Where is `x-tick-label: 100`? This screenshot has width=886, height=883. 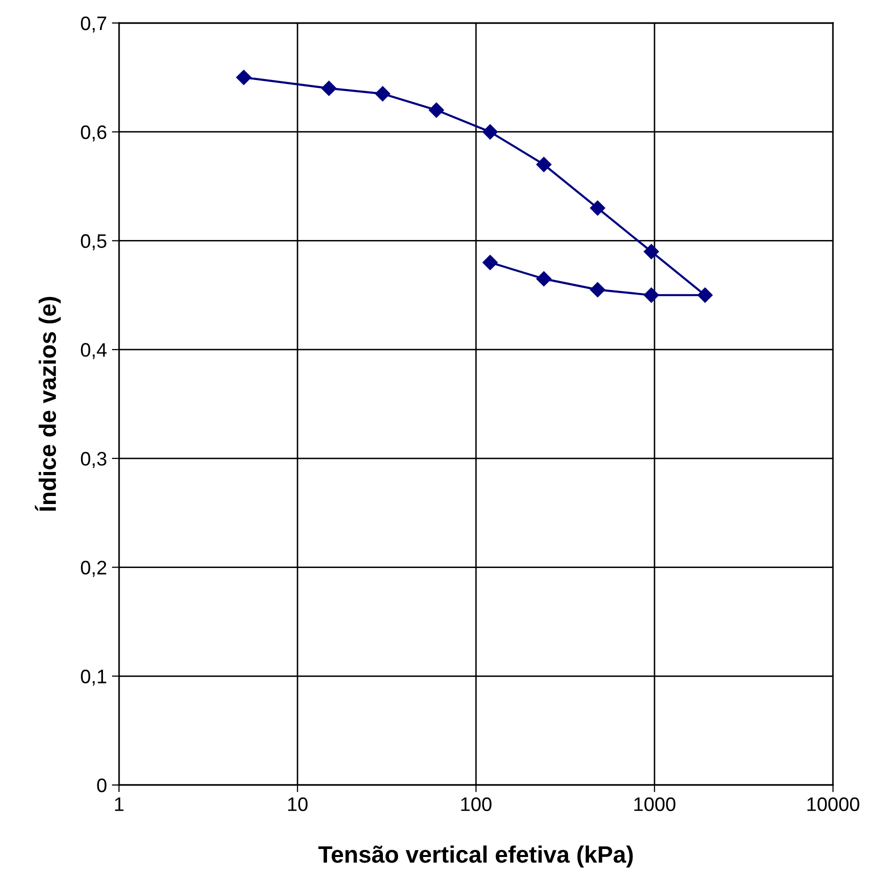
x-tick-label: 100 is located at coordinates (476, 804).